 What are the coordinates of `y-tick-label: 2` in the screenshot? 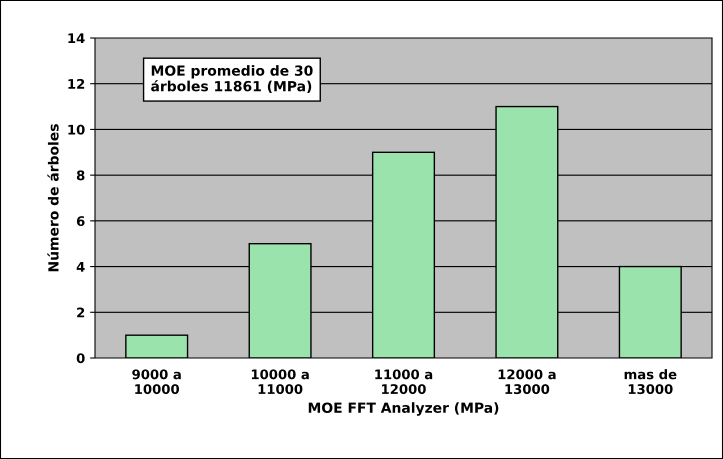 It's located at (80, 313).